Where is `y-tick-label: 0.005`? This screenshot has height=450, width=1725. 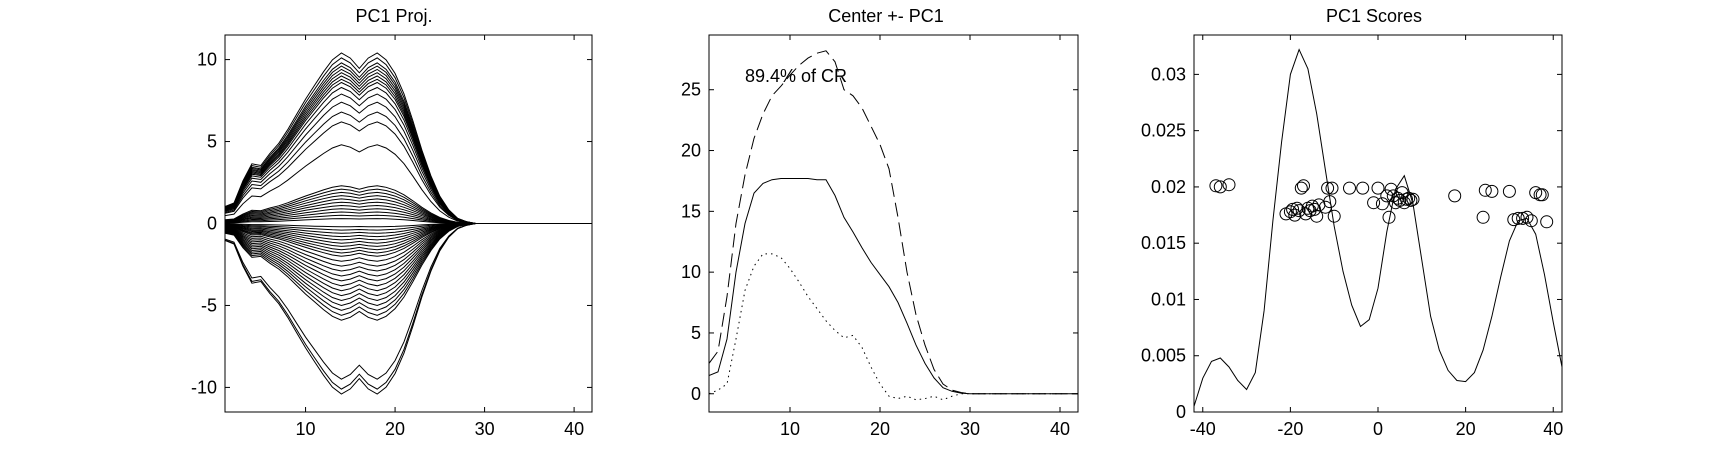 y-tick-label: 0.005 is located at coordinates (1163, 356).